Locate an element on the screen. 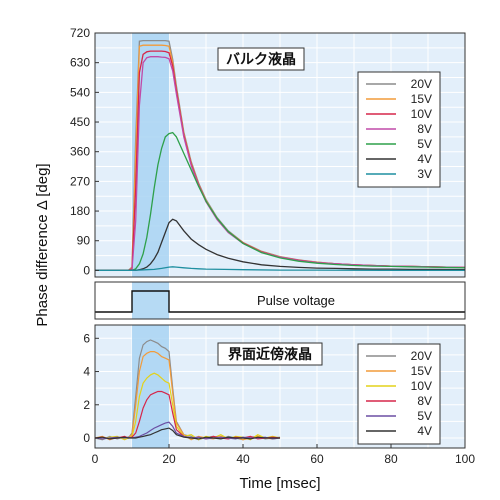  bottom-panel-title: 界面近傍液晶 is located at coordinates (270, 354).